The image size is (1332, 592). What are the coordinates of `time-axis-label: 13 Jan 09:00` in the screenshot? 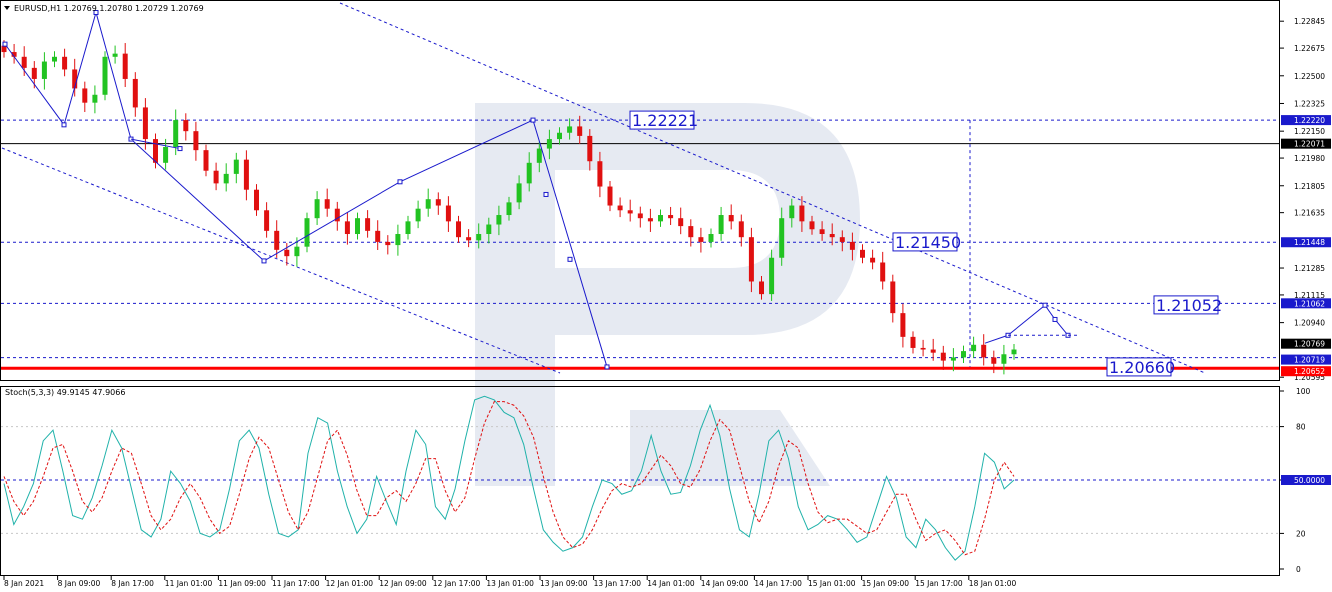 It's located at (564, 583).